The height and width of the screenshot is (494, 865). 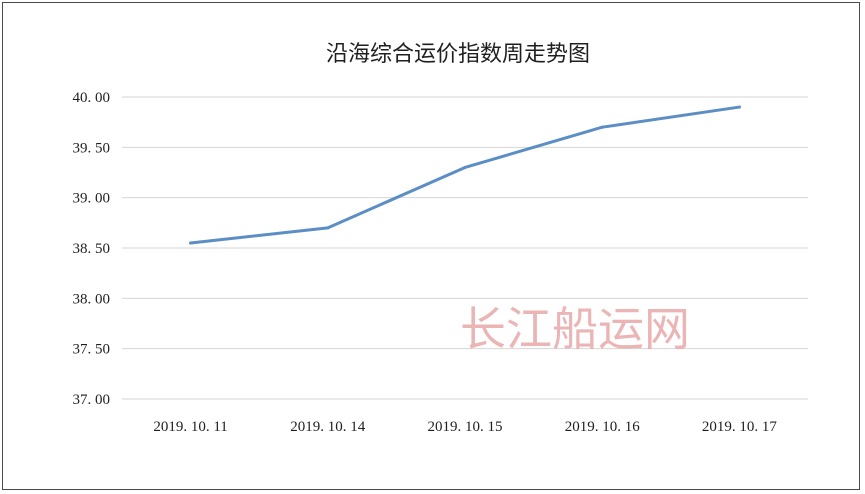 I want to click on x-tick-label: 2019. 10. 15, so click(x=465, y=427).